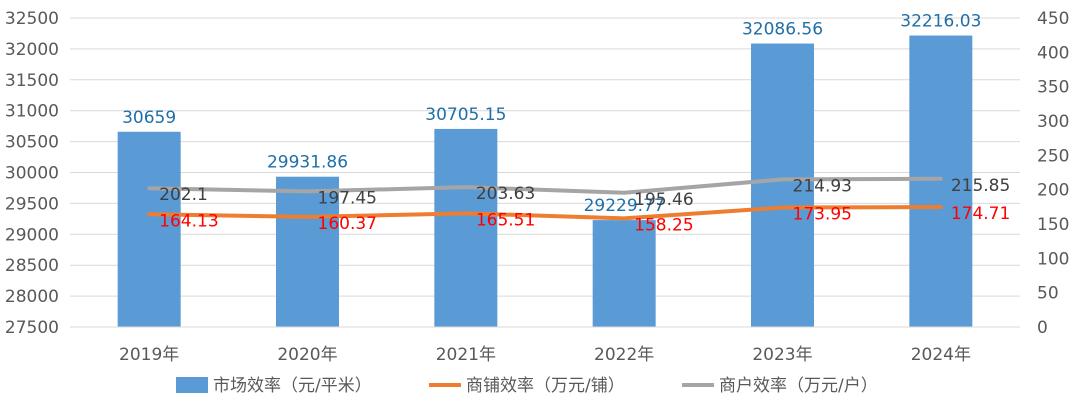  Describe the element at coordinates (183, 195) in the screenshot. I see `line-data-label: 202.1` at that location.